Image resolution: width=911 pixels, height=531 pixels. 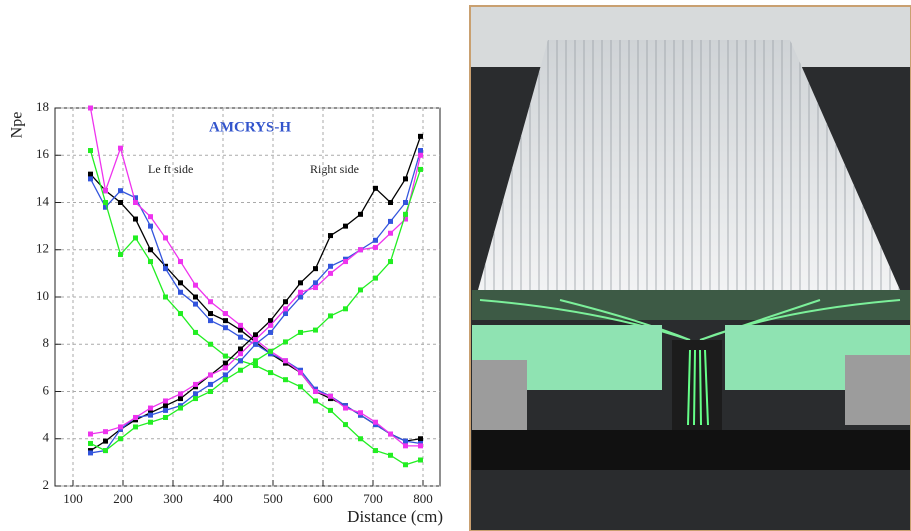 I want to click on y-tick-label: 4, so click(x=46, y=437).